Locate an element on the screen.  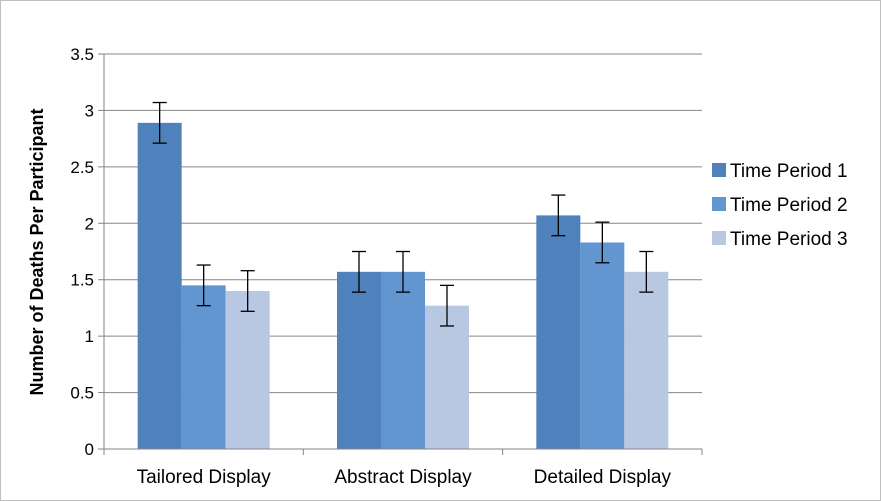
y-tick-label: 0.5 is located at coordinates (82, 393).